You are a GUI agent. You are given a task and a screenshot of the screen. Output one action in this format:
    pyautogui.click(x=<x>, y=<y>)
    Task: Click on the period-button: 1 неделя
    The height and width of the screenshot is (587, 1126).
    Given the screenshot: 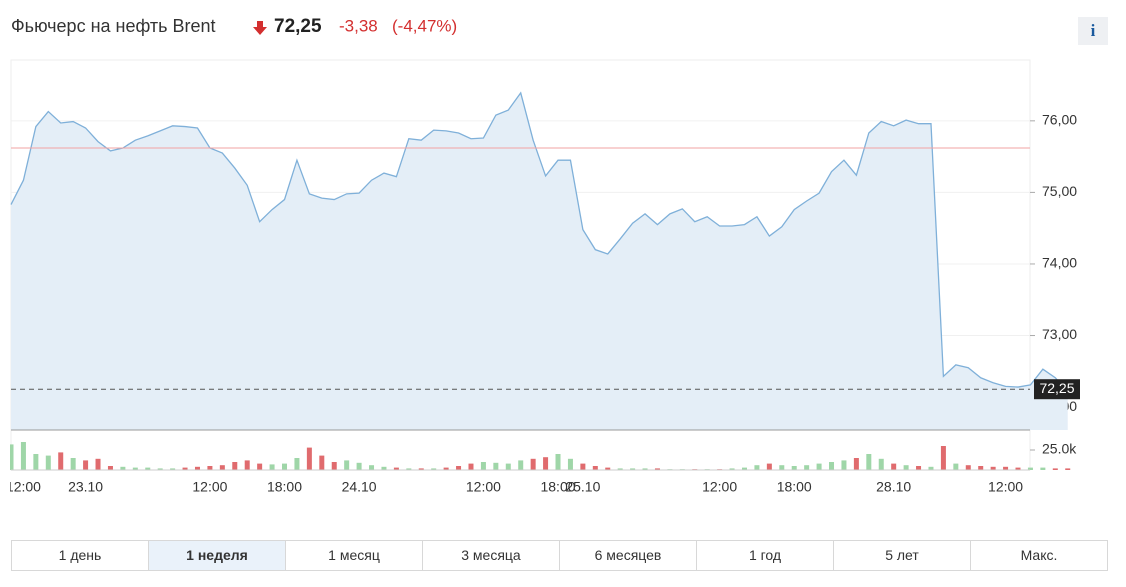 What is the action you would take?
    pyautogui.click(x=216, y=555)
    